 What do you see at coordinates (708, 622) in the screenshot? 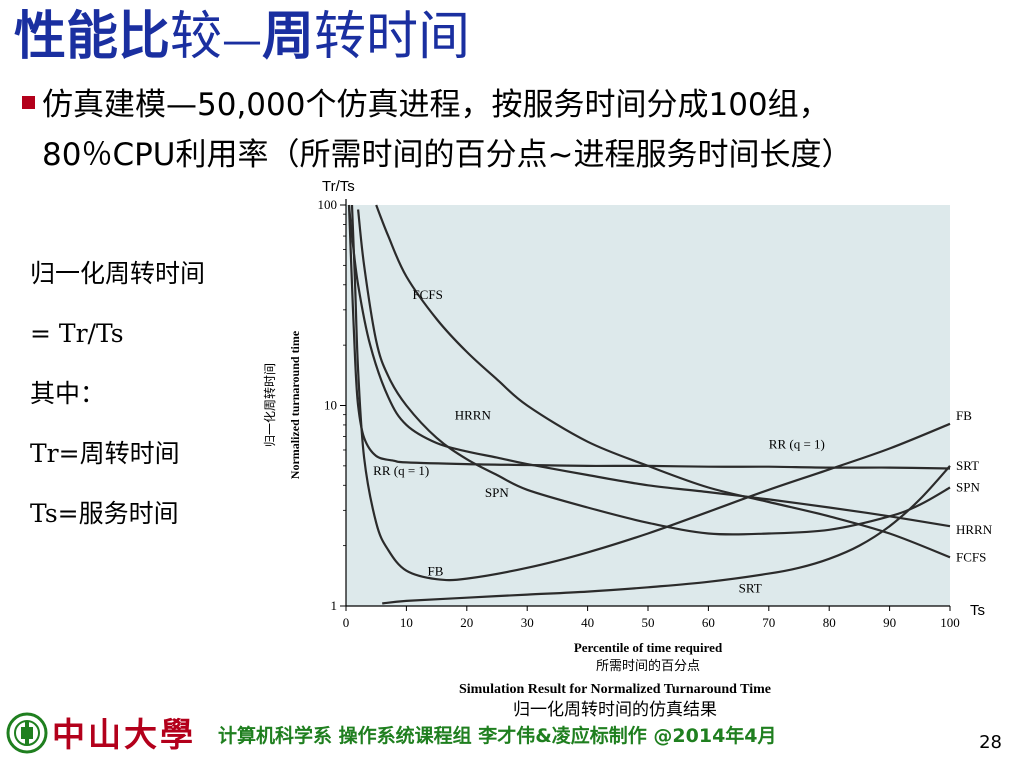
I see `x-tick-label: 60` at bounding box center [708, 622].